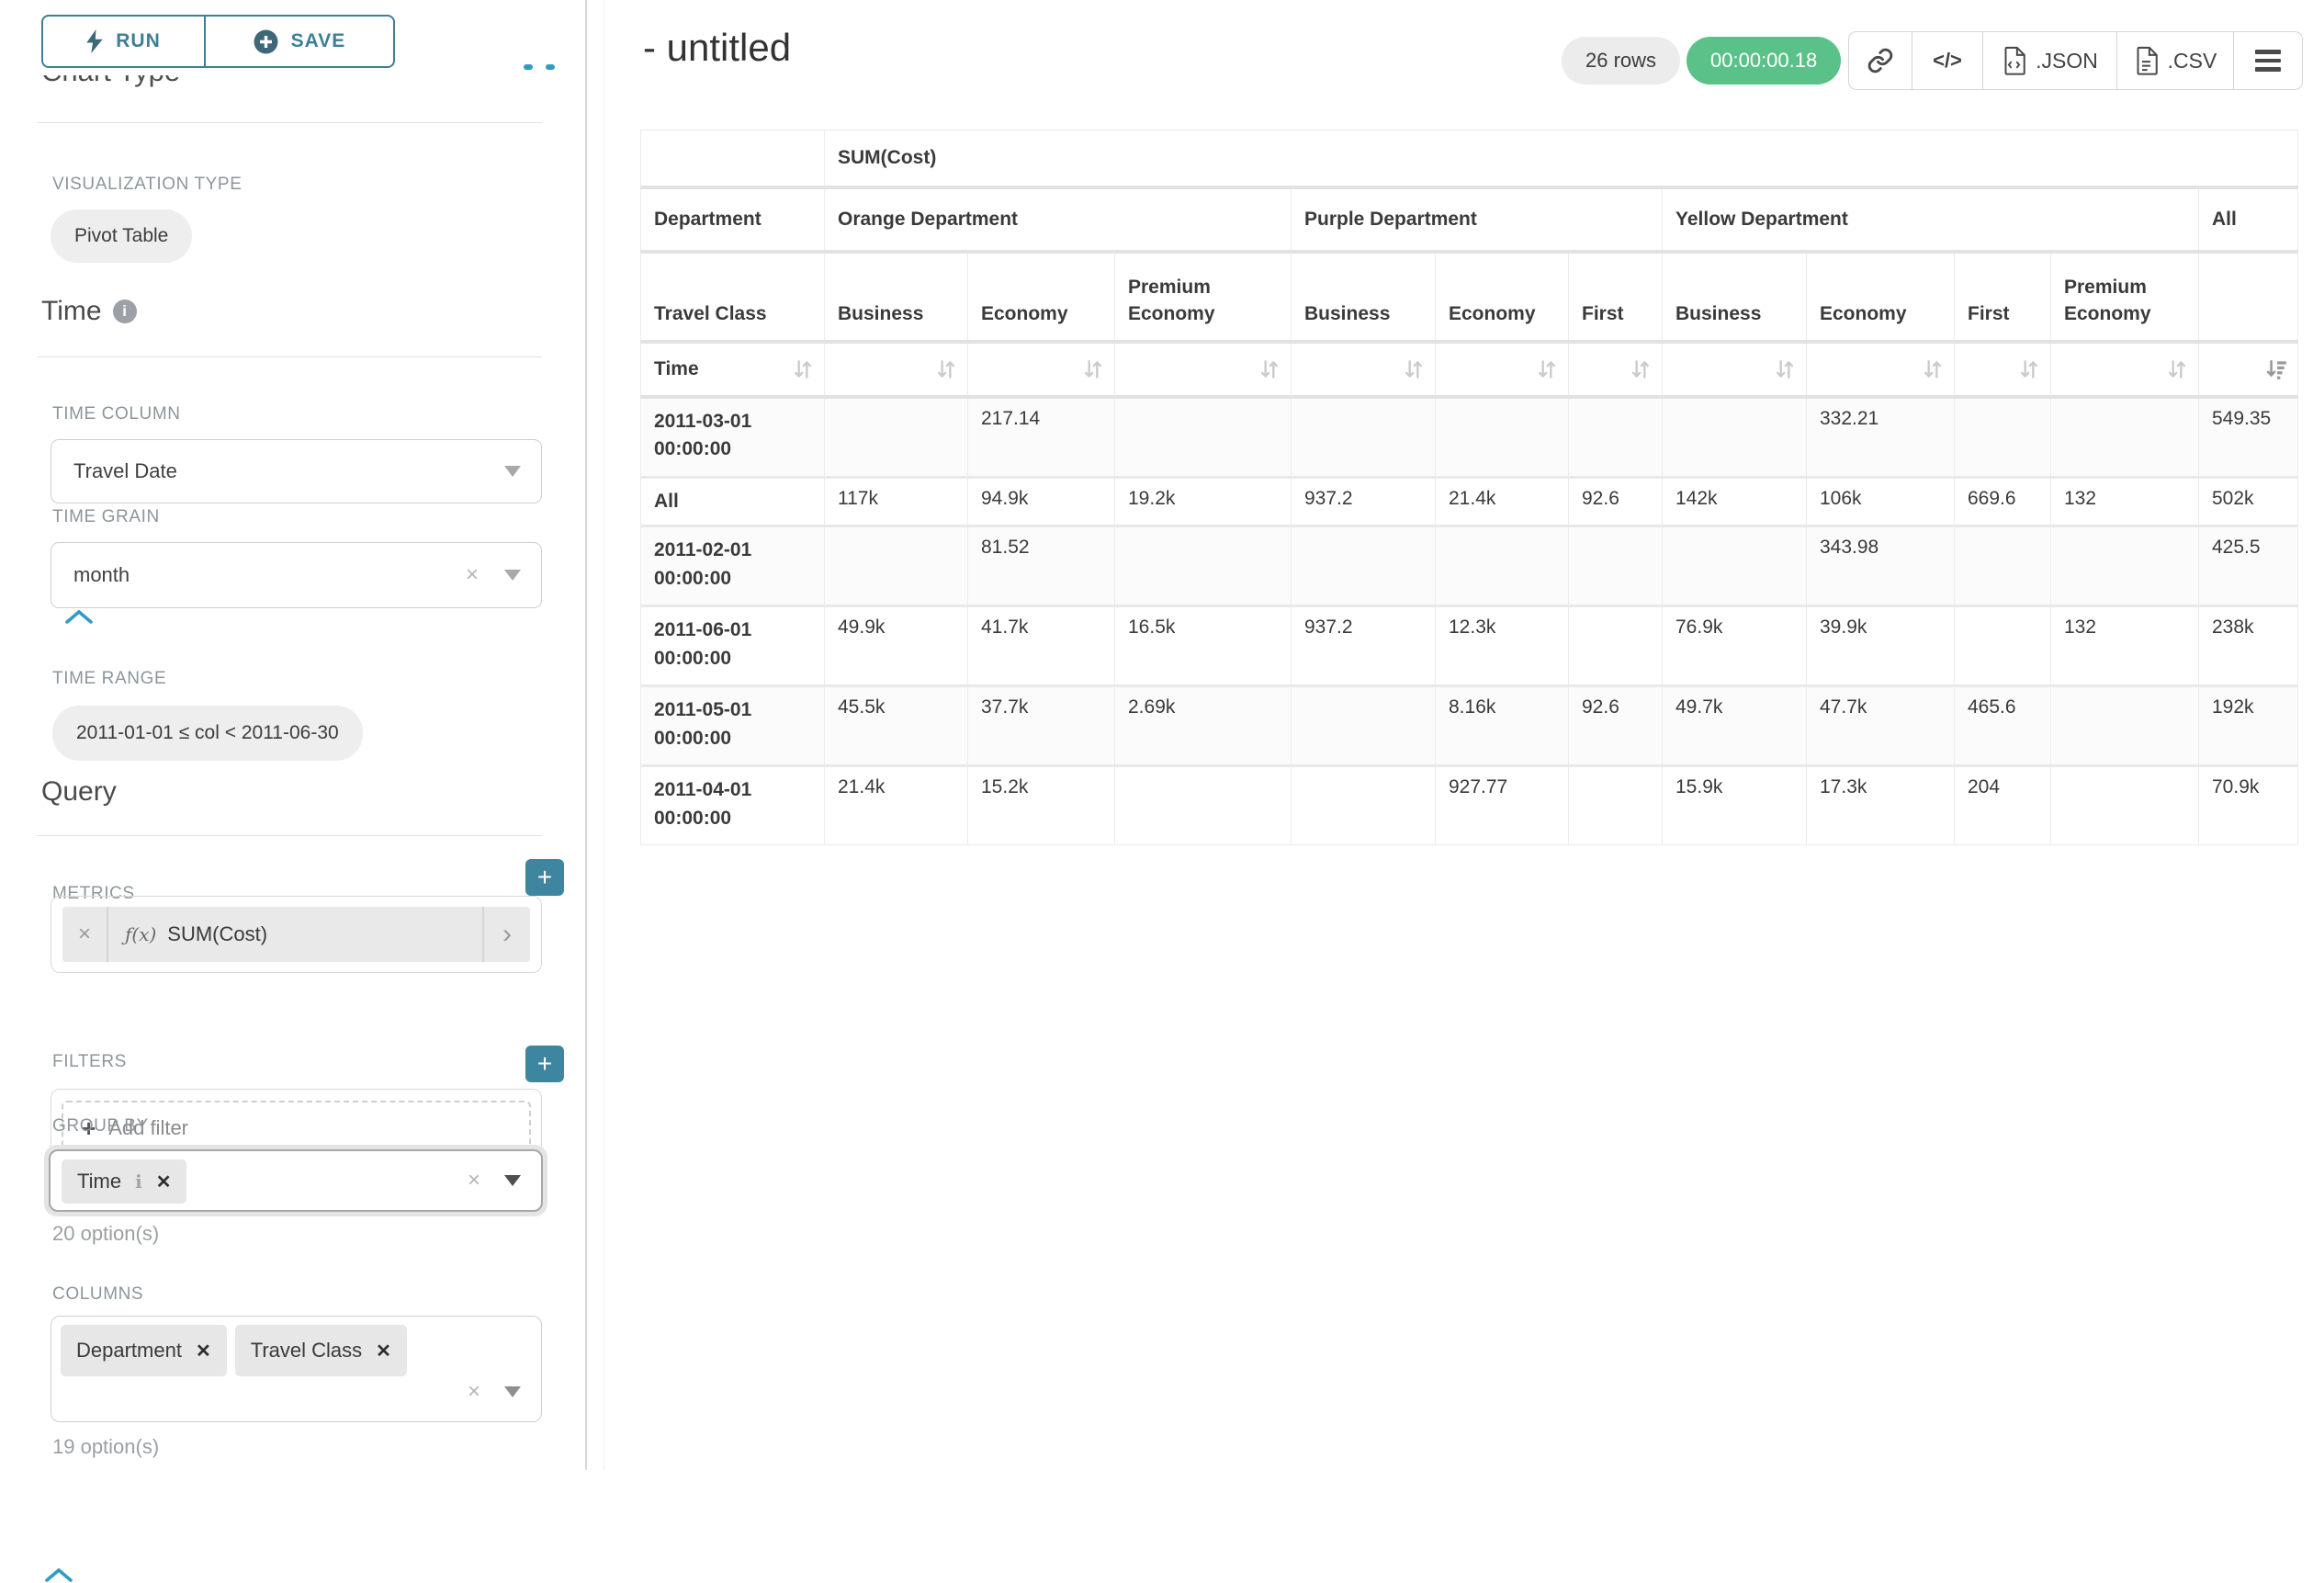  Describe the element at coordinates (732, 805) in the screenshot. I see `pivot-time-cell: 2011-04-01 00:00:00` at that location.